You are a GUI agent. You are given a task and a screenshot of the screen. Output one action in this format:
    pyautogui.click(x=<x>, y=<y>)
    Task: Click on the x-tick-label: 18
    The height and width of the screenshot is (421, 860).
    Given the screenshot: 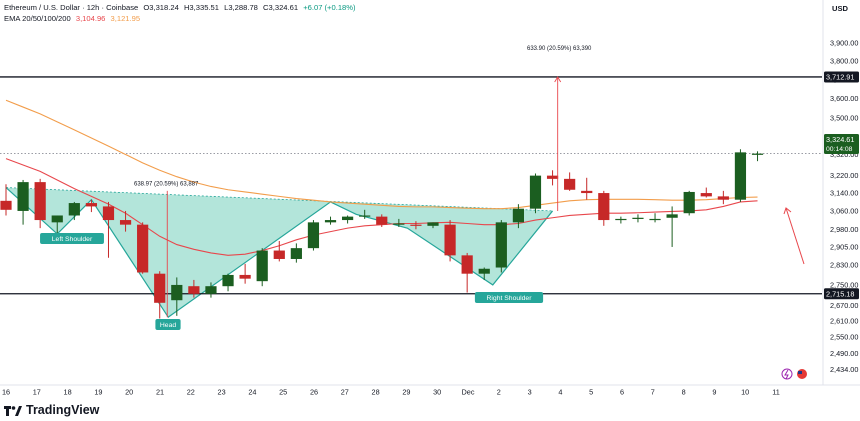 What is the action you would take?
    pyautogui.click(x=68, y=392)
    